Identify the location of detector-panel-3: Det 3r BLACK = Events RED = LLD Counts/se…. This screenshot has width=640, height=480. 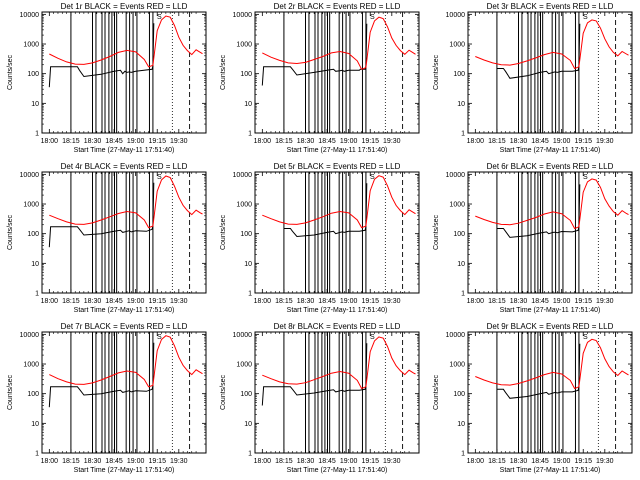
(532, 80).